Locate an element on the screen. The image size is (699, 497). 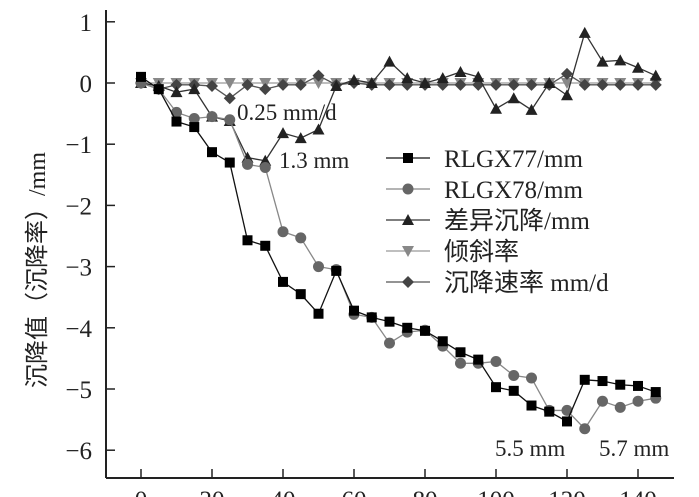
legend-label: 差异沉降/mm is located at coordinates (517, 221).